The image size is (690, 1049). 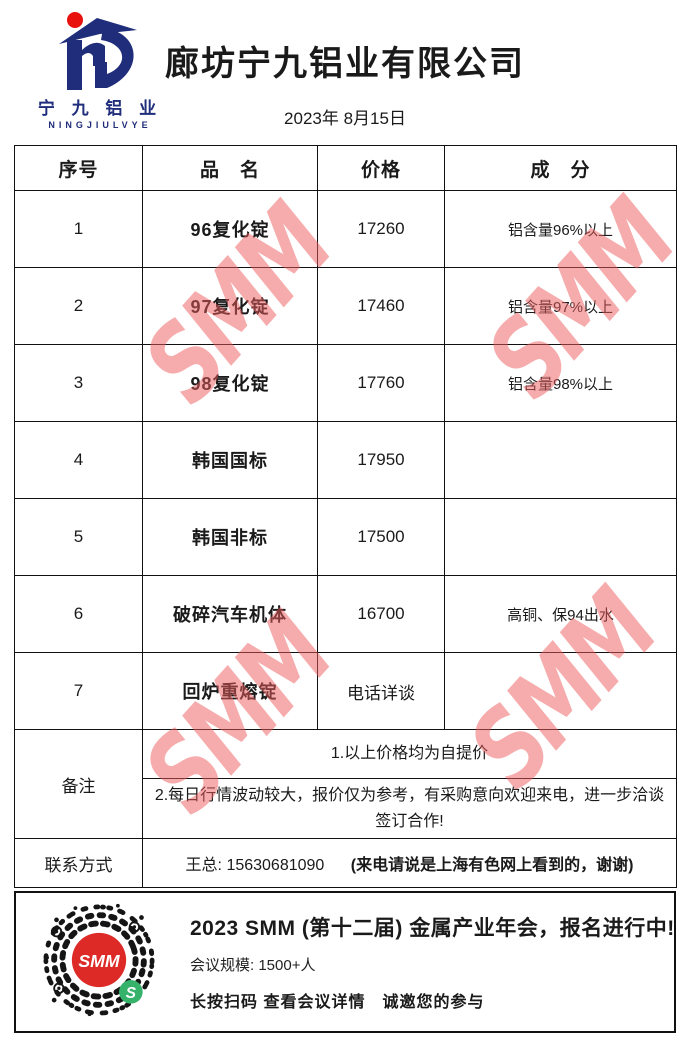 I want to click on contact-cell: 王总: 15630681090 (来电请说是上海有色网上看到的，谢谢), so click(x=409, y=863).